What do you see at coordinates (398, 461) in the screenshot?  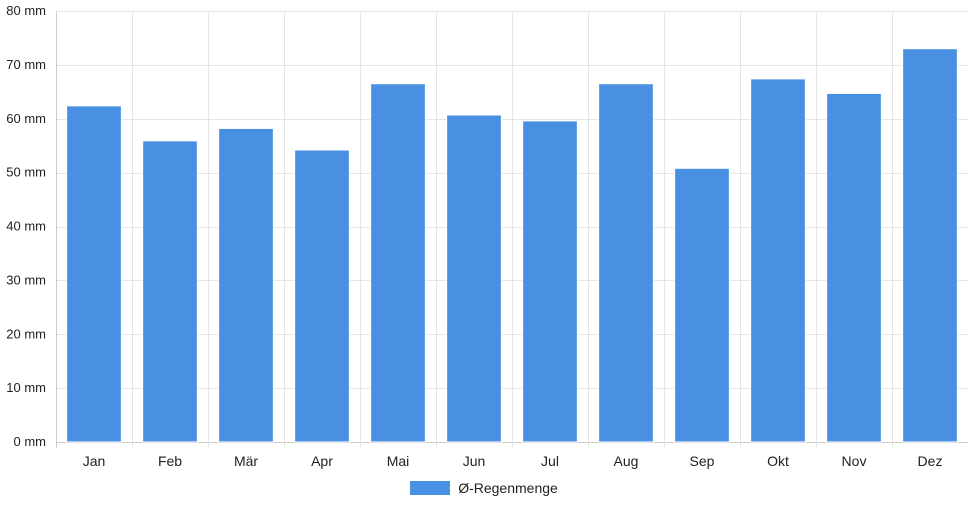 I see `x-tick-label: Mai` at bounding box center [398, 461].